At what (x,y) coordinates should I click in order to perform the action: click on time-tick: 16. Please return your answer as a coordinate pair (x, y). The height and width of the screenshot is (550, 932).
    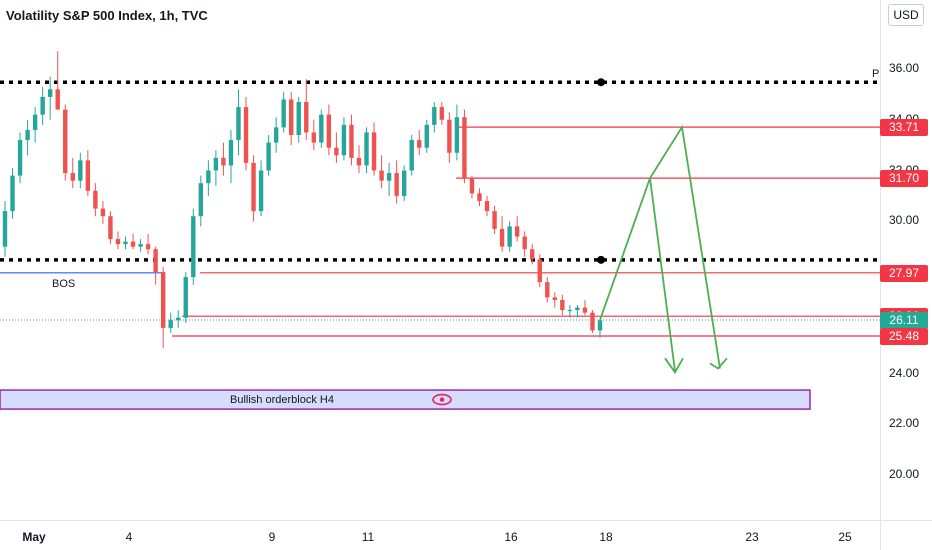
    Looking at the image, I should click on (511, 537).